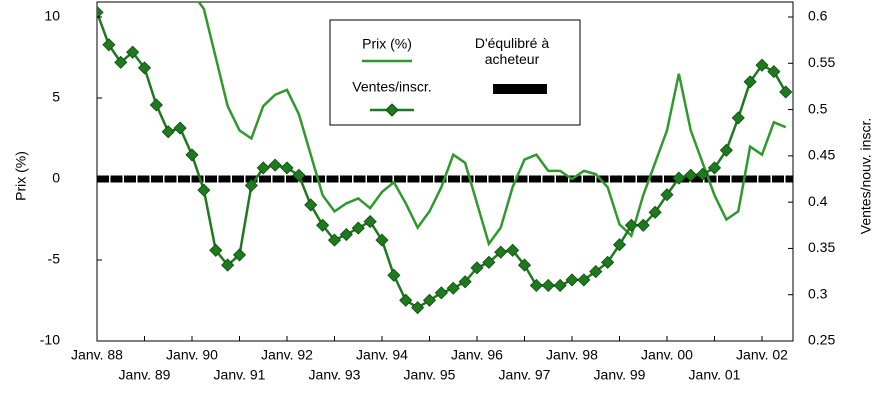  What do you see at coordinates (866, 176) in the screenshot?
I see `y2-axis-label: Ventes/nouv. inscr.` at bounding box center [866, 176].